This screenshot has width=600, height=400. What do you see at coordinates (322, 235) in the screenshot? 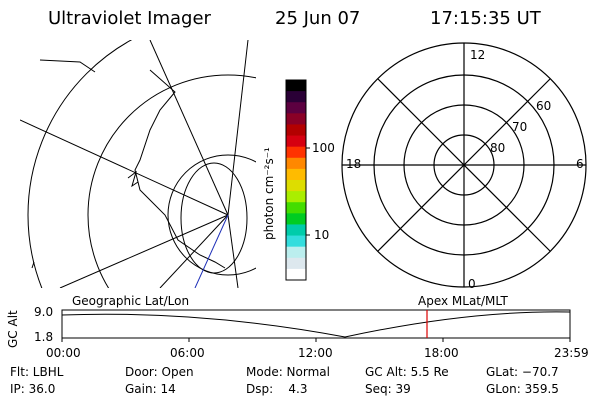
I see `colorbar-tick-10: 10` at bounding box center [322, 235].